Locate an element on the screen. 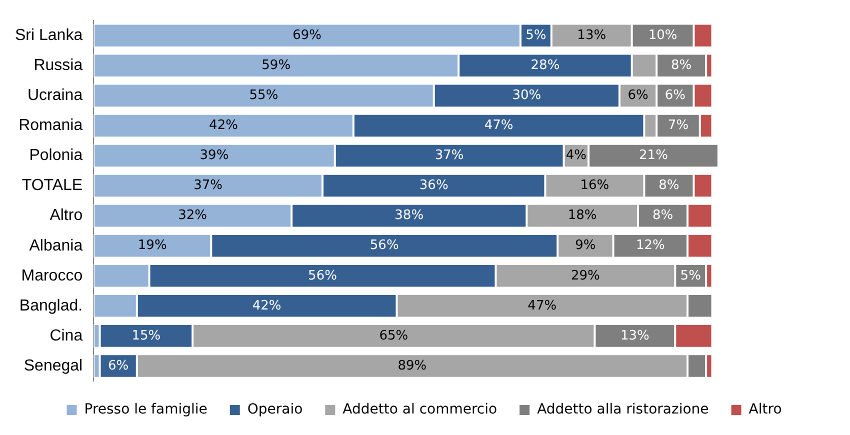 The width and height of the screenshot is (850, 435). data-label: 16% is located at coordinates (595, 186).